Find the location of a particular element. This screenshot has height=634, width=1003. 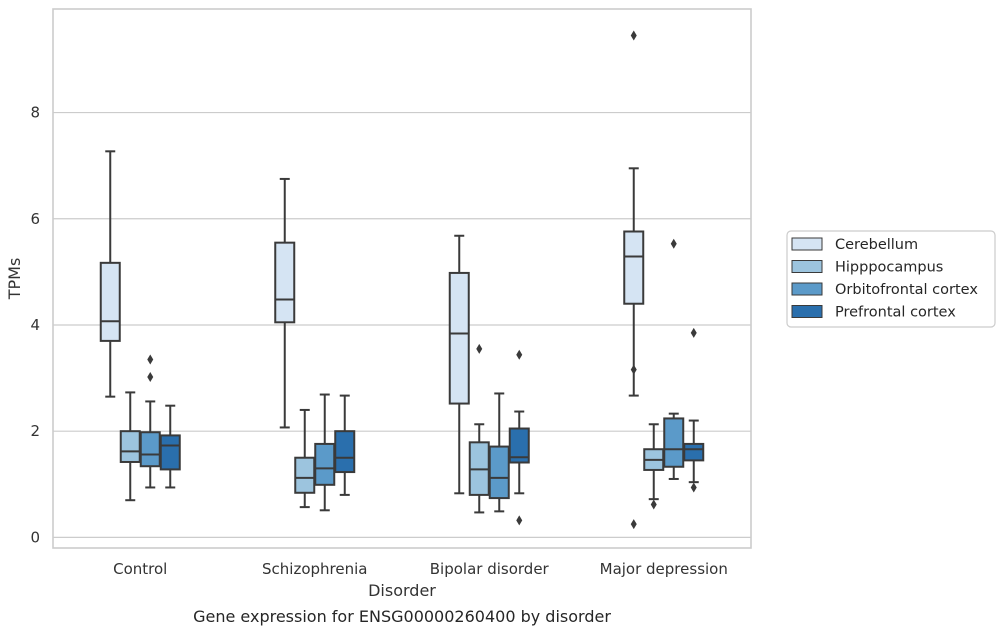

legend-item: Hipppocampus is located at coordinates (867, 268).